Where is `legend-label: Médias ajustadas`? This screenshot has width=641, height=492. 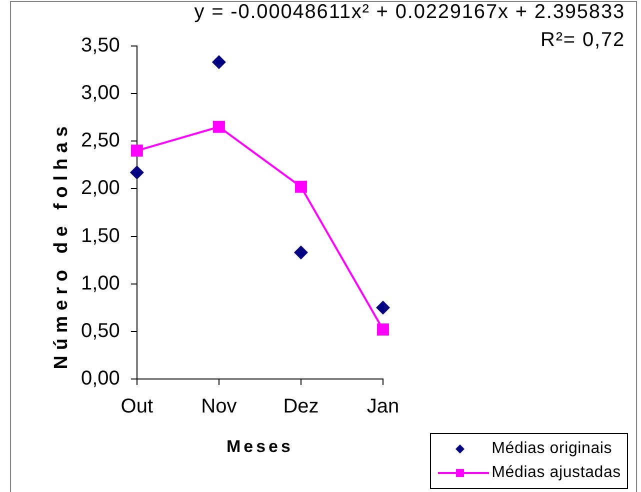 legend-label: Médias ajustadas is located at coordinates (556, 473).